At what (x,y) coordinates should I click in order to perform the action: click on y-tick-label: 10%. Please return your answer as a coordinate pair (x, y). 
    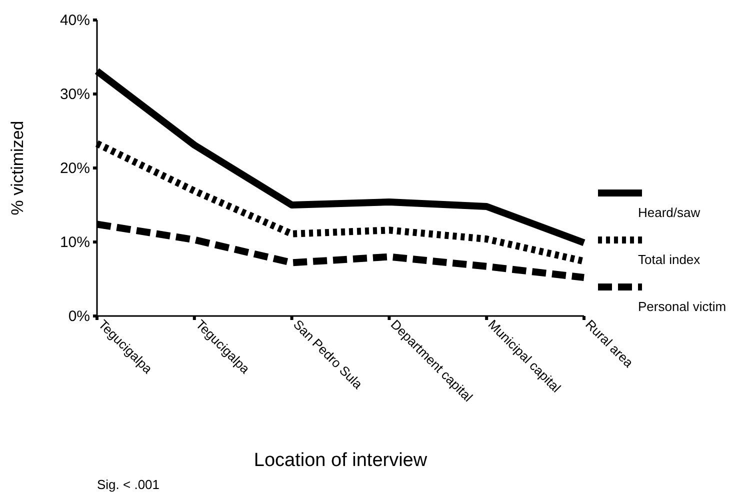
    Looking at the image, I should click on (75, 242).